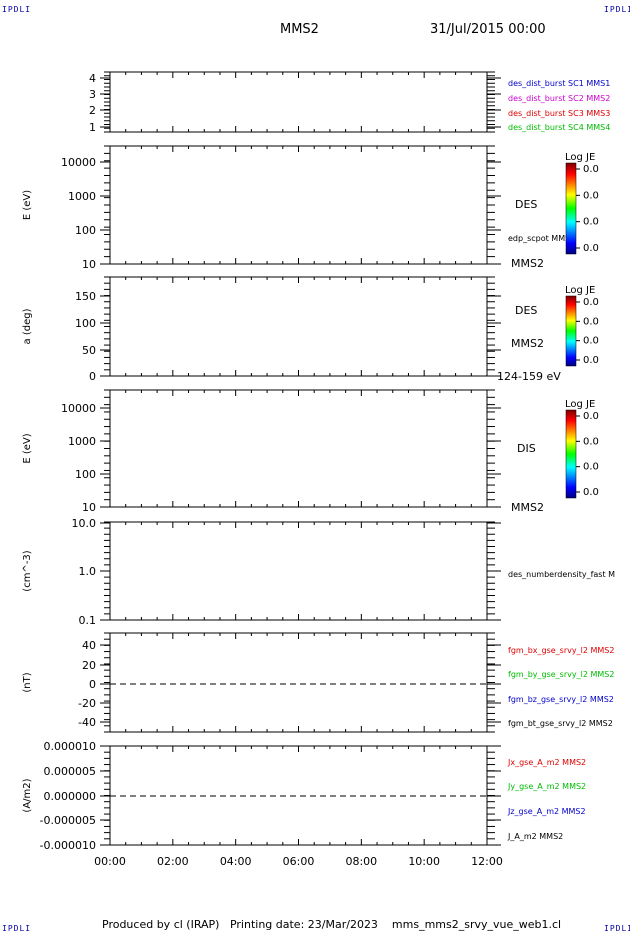 The width and height of the screenshot is (630, 934). Describe the element at coordinates (560, 723) in the screenshot. I see `series-label: fgm_bt_gse_srvy_l2 MMS2` at that location.